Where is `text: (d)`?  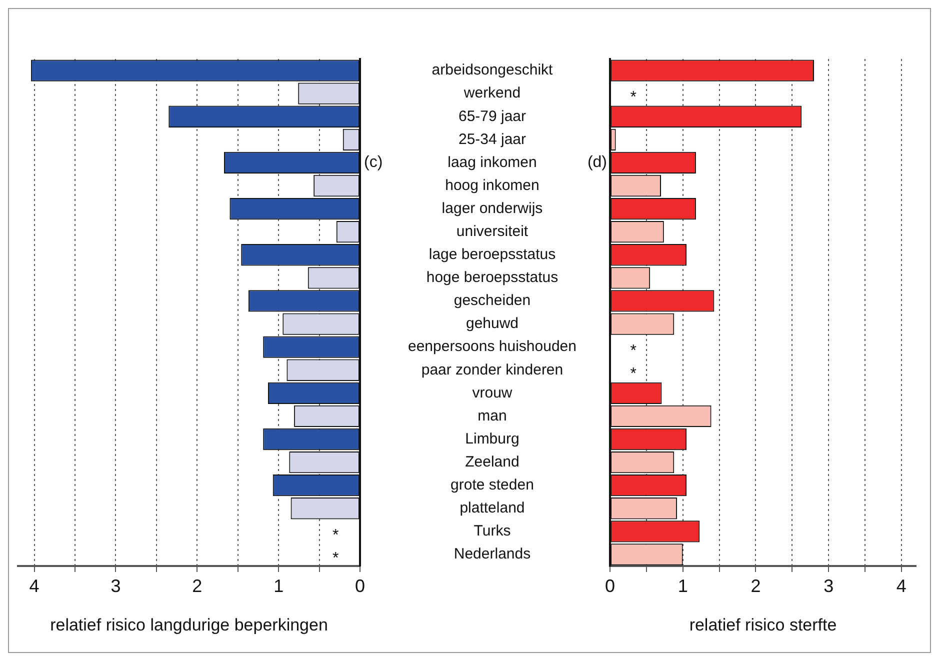 text: (d) is located at coordinates (597, 163).